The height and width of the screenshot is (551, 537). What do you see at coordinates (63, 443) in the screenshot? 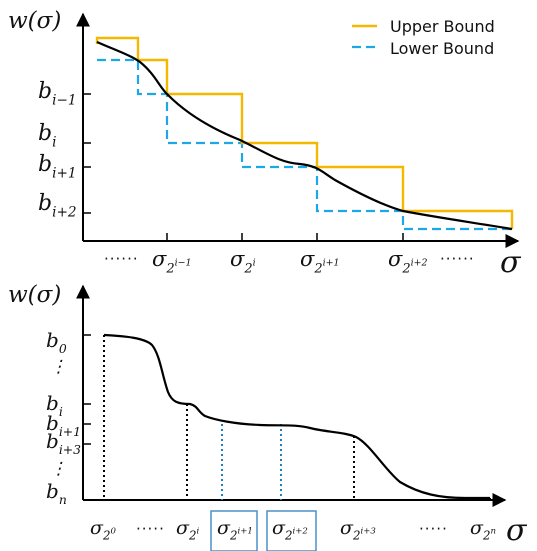
I see `bottom-y-label-4: bi+3` at bounding box center [63, 443].